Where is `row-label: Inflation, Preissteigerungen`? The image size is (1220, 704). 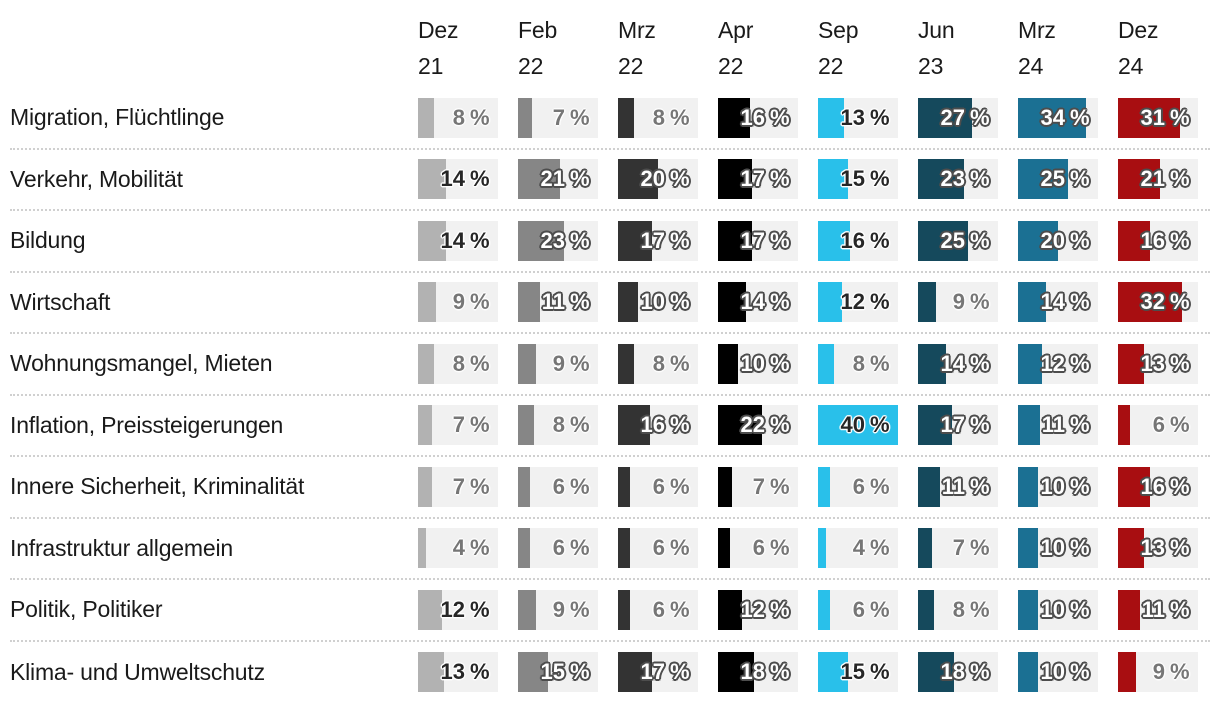
row-label: Inflation, Preissteigerungen is located at coordinates (147, 424).